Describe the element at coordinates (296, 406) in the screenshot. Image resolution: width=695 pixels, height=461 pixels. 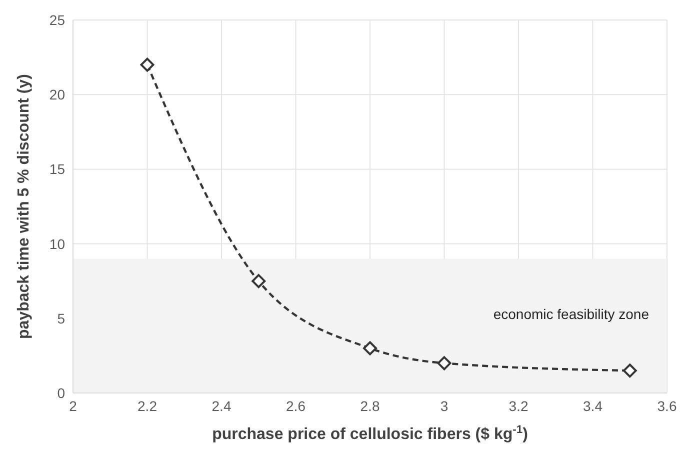
I see `x-tick-label: 2.6` at that location.